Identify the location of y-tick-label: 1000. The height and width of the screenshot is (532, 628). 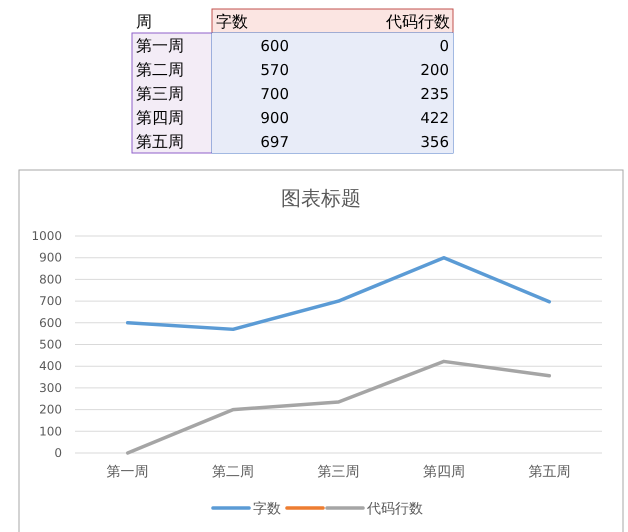
(46, 236).